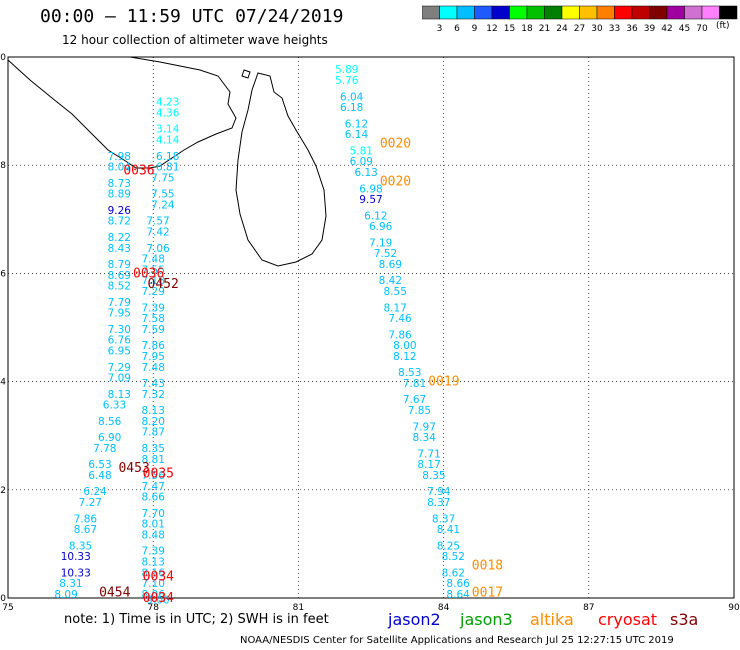 This screenshot has width=740, height=650. What do you see at coordinates (580, 19) in the screenshot?
I see `colorbar-legend: 3 6 9 12 15 18 21 24 27 30 33 36 39 42 45 70` at bounding box center [580, 19].